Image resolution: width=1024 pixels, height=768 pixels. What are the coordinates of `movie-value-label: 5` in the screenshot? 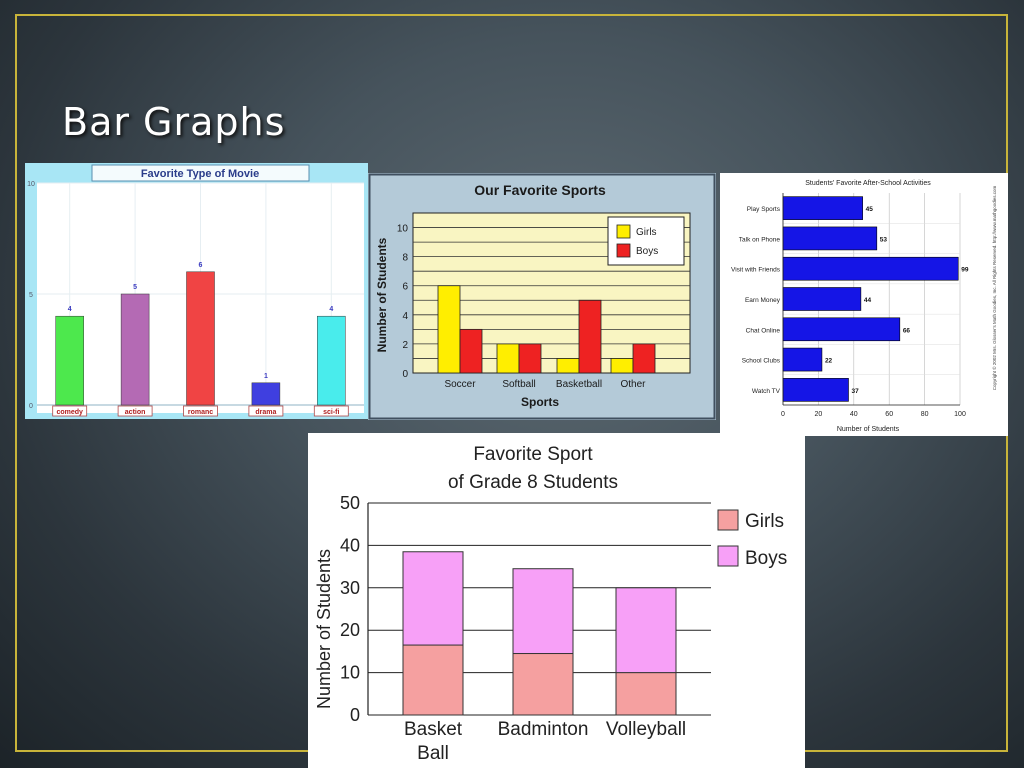 It's located at (135, 287).